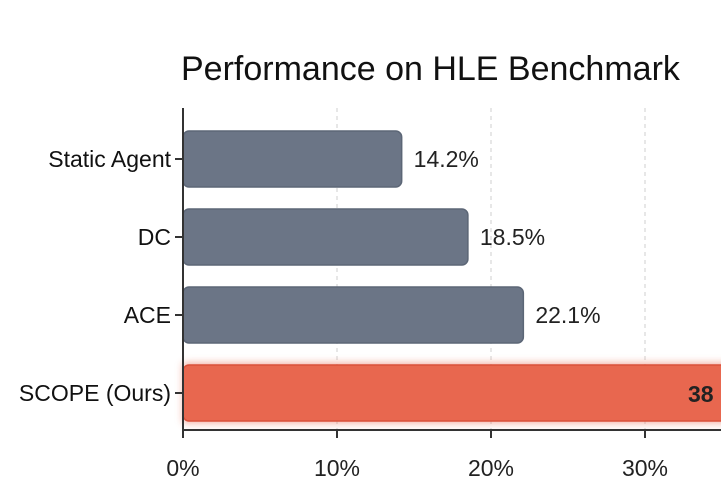 The image size is (721, 497). What do you see at coordinates (182, 468) in the screenshot?
I see `x-tick-label: 0%` at bounding box center [182, 468].